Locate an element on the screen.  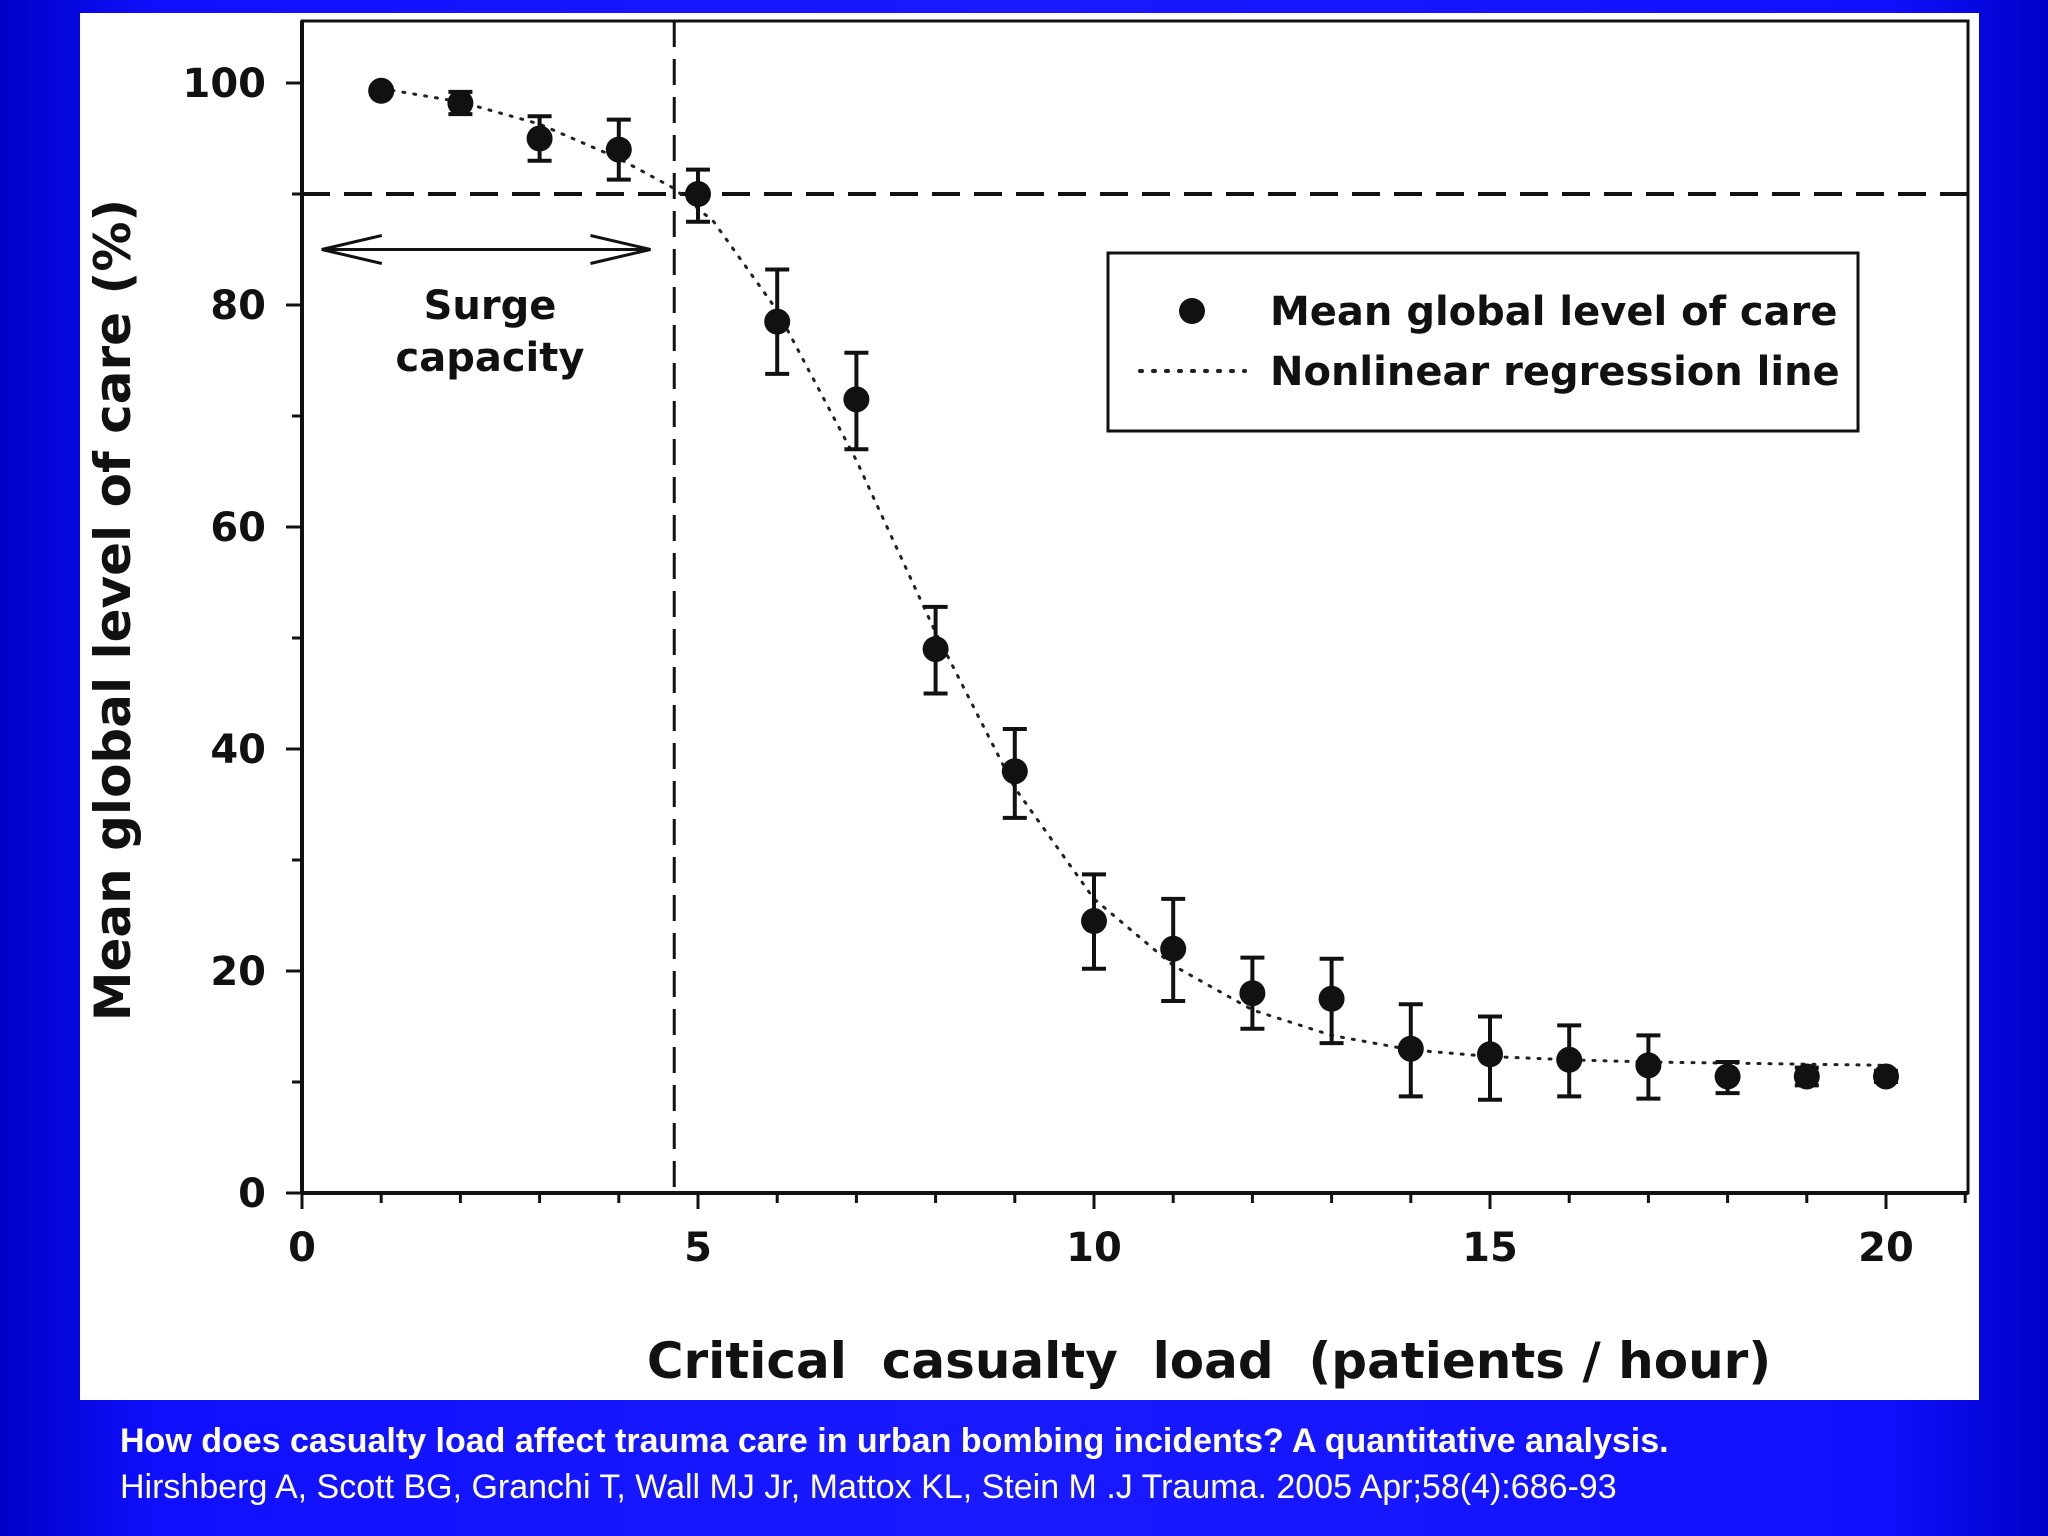
surge-capacity-label: capacity is located at coordinates (490, 358).